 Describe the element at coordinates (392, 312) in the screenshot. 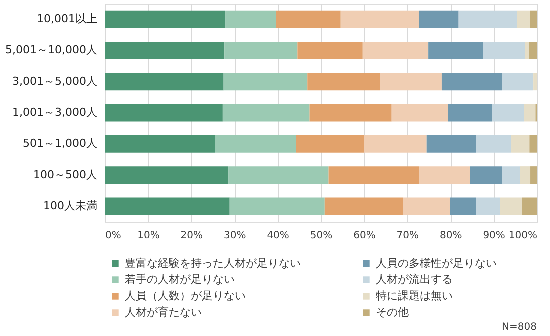

I see `legend-label: その他` at that location.